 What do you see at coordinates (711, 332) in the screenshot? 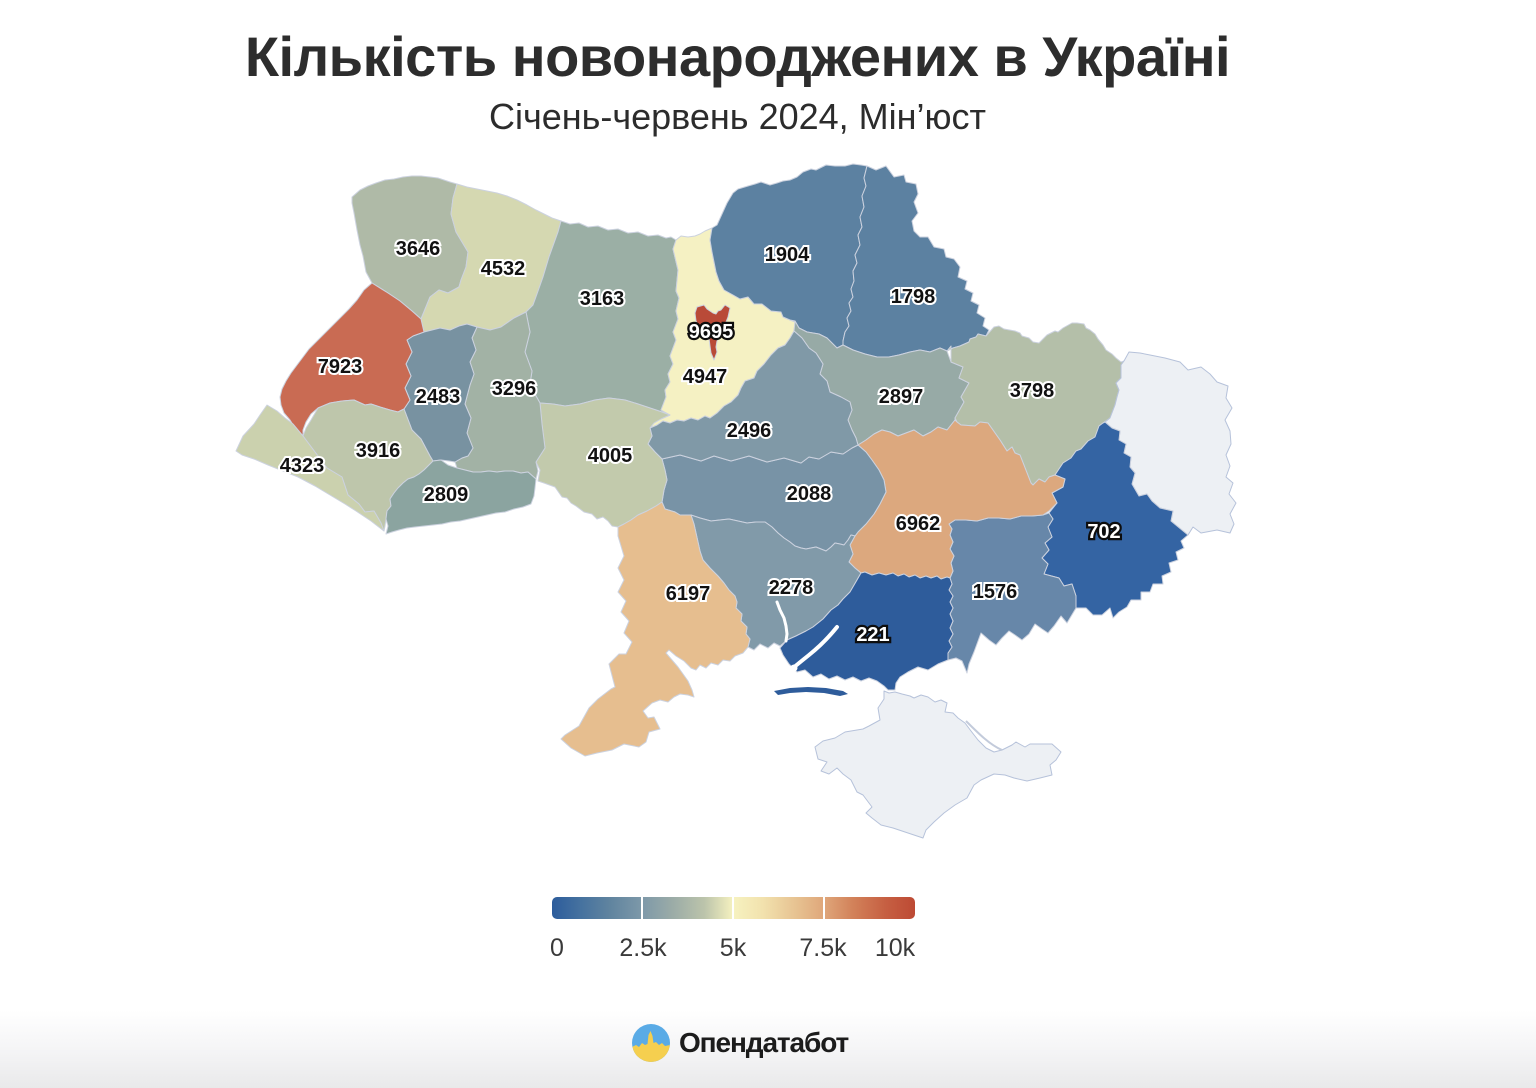
I see `svg-text: 9695` at bounding box center [711, 332].